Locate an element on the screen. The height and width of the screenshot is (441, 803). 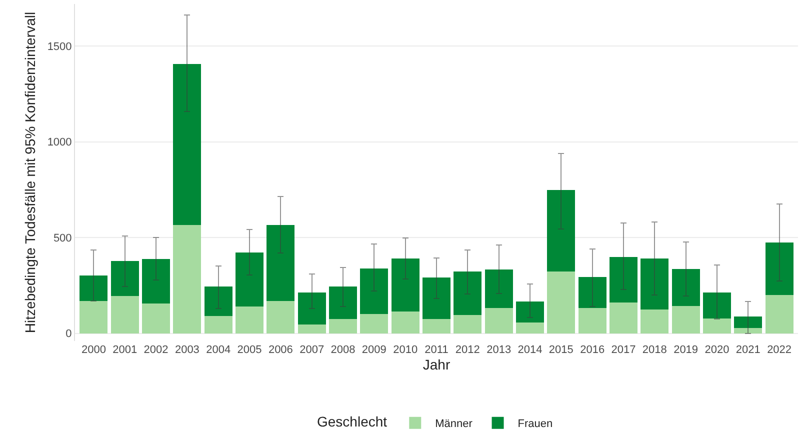
x-tick-label: 2007 is located at coordinates (312, 350).